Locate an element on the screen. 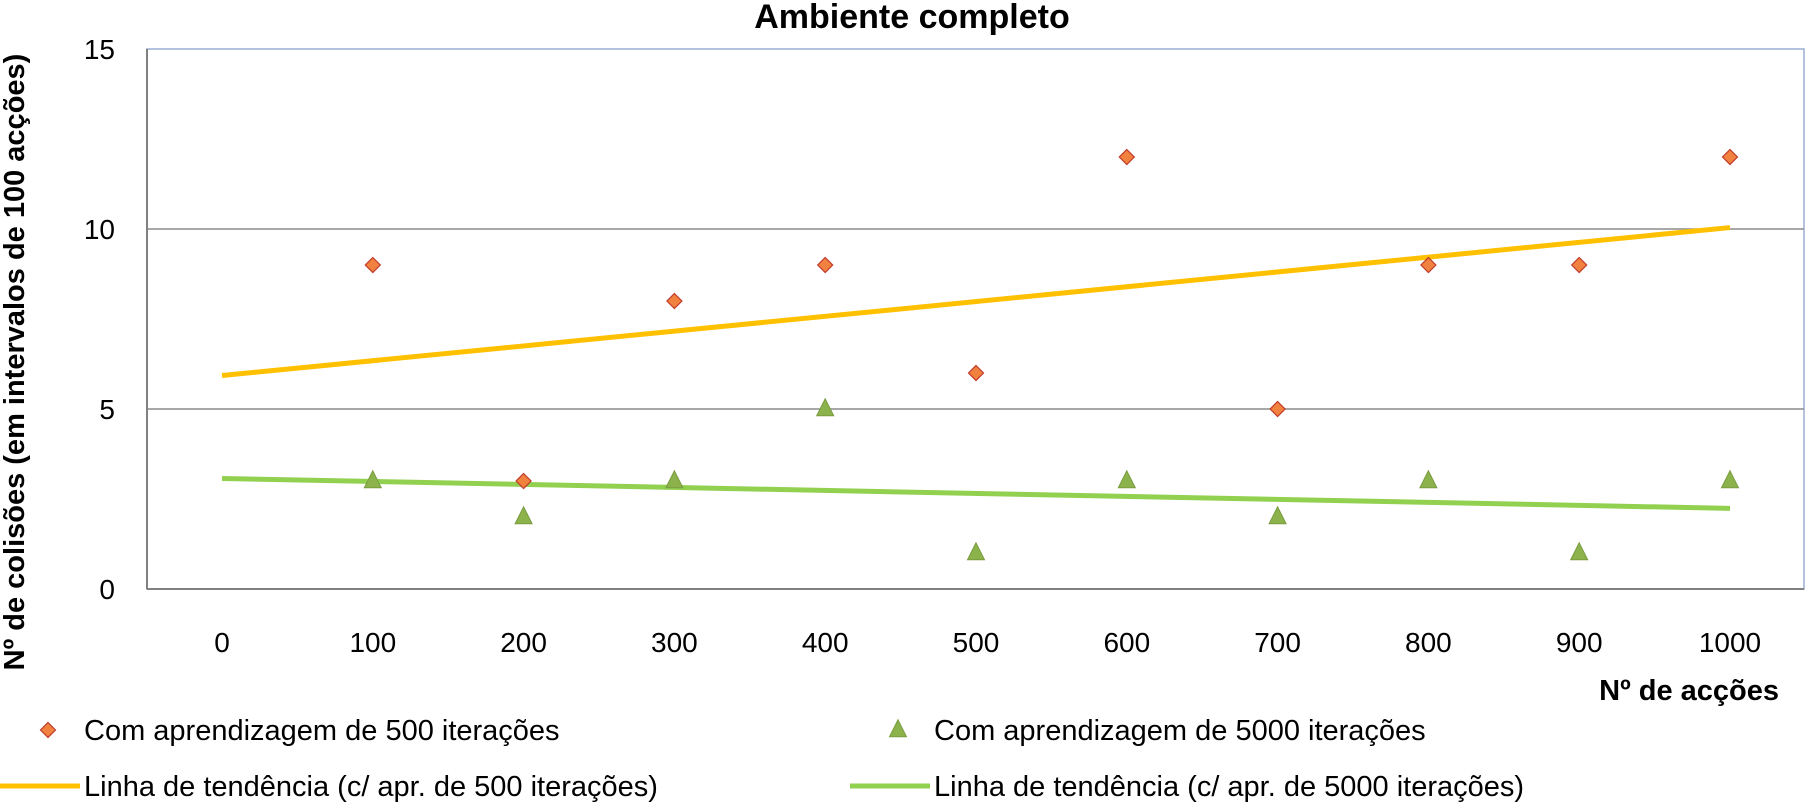 The width and height of the screenshot is (1806, 805). y-tick-label: 0 is located at coordinates (107, 589).